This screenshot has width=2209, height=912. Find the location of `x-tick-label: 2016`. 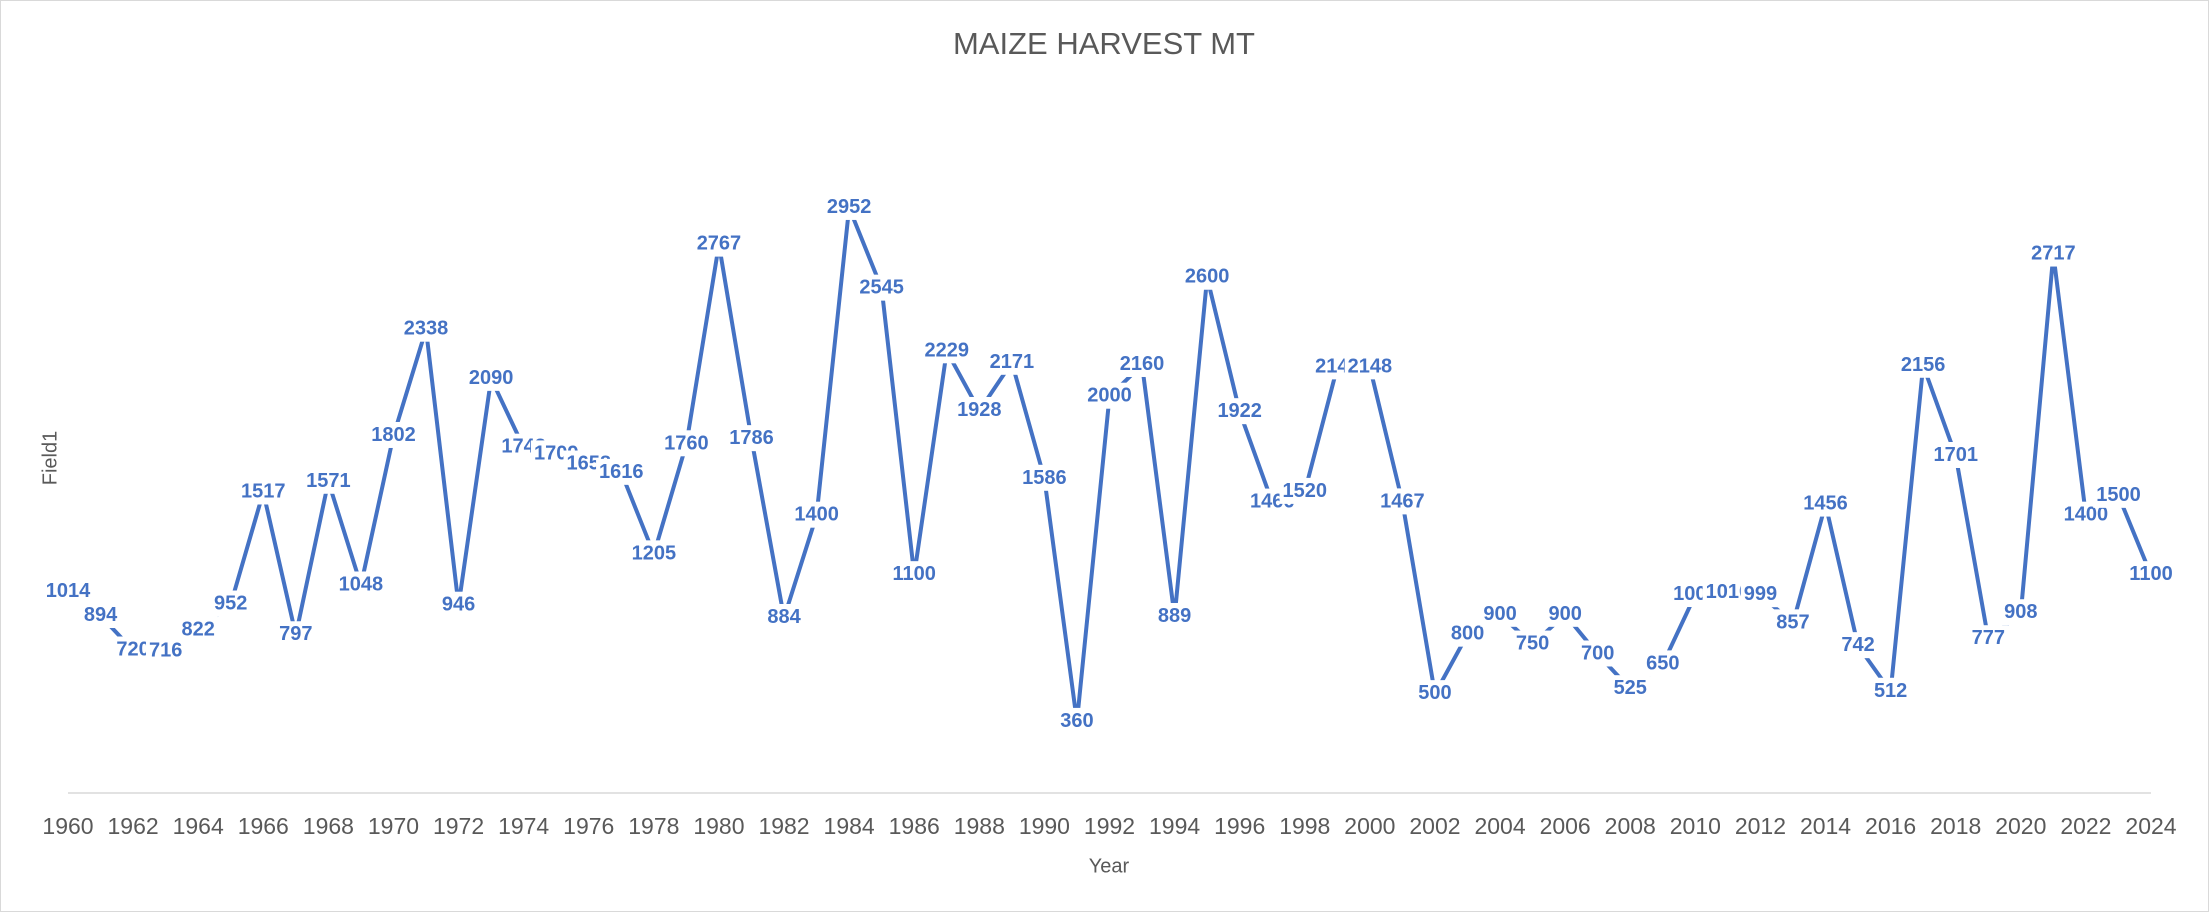

x-tick-label: 2016 is located at coordinates (1890, 826).